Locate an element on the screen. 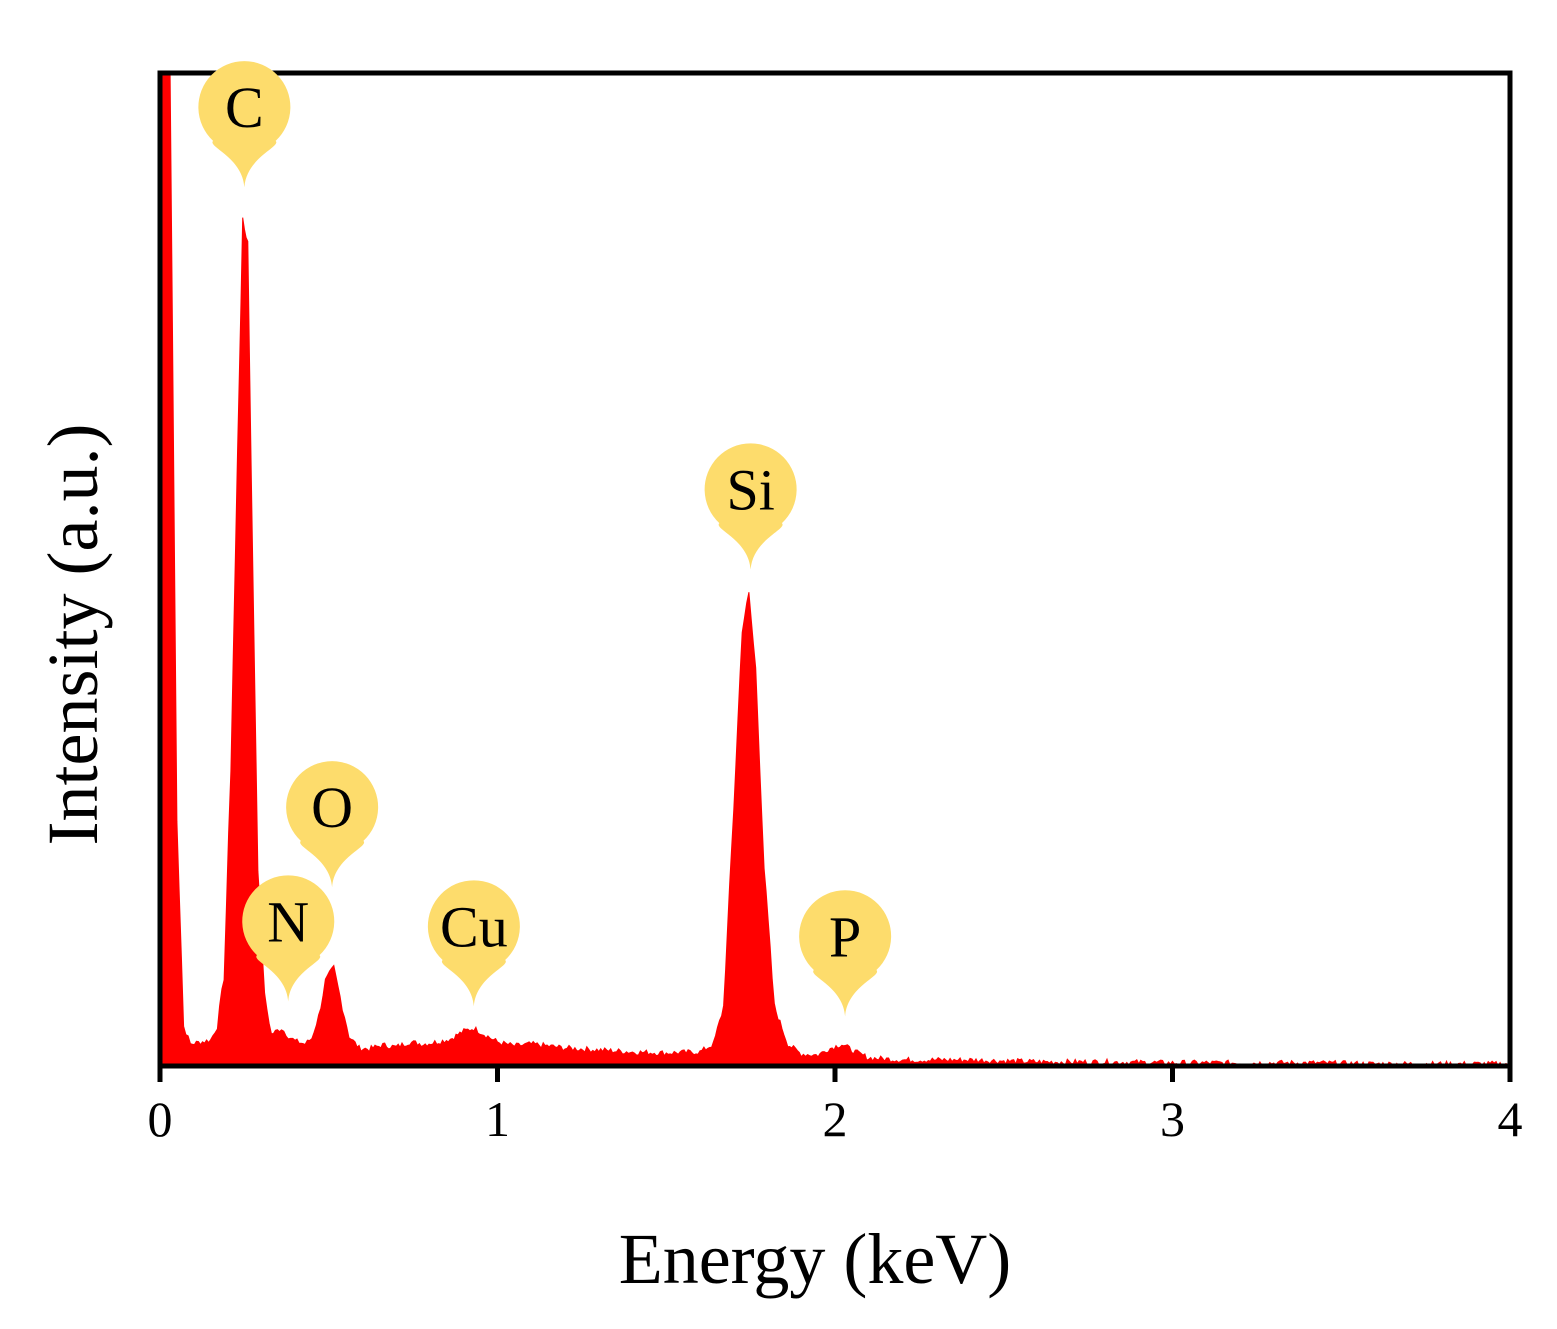 This screenshot has width=1557, height=1329. marker-p: P is located at coordinates (845, 953).